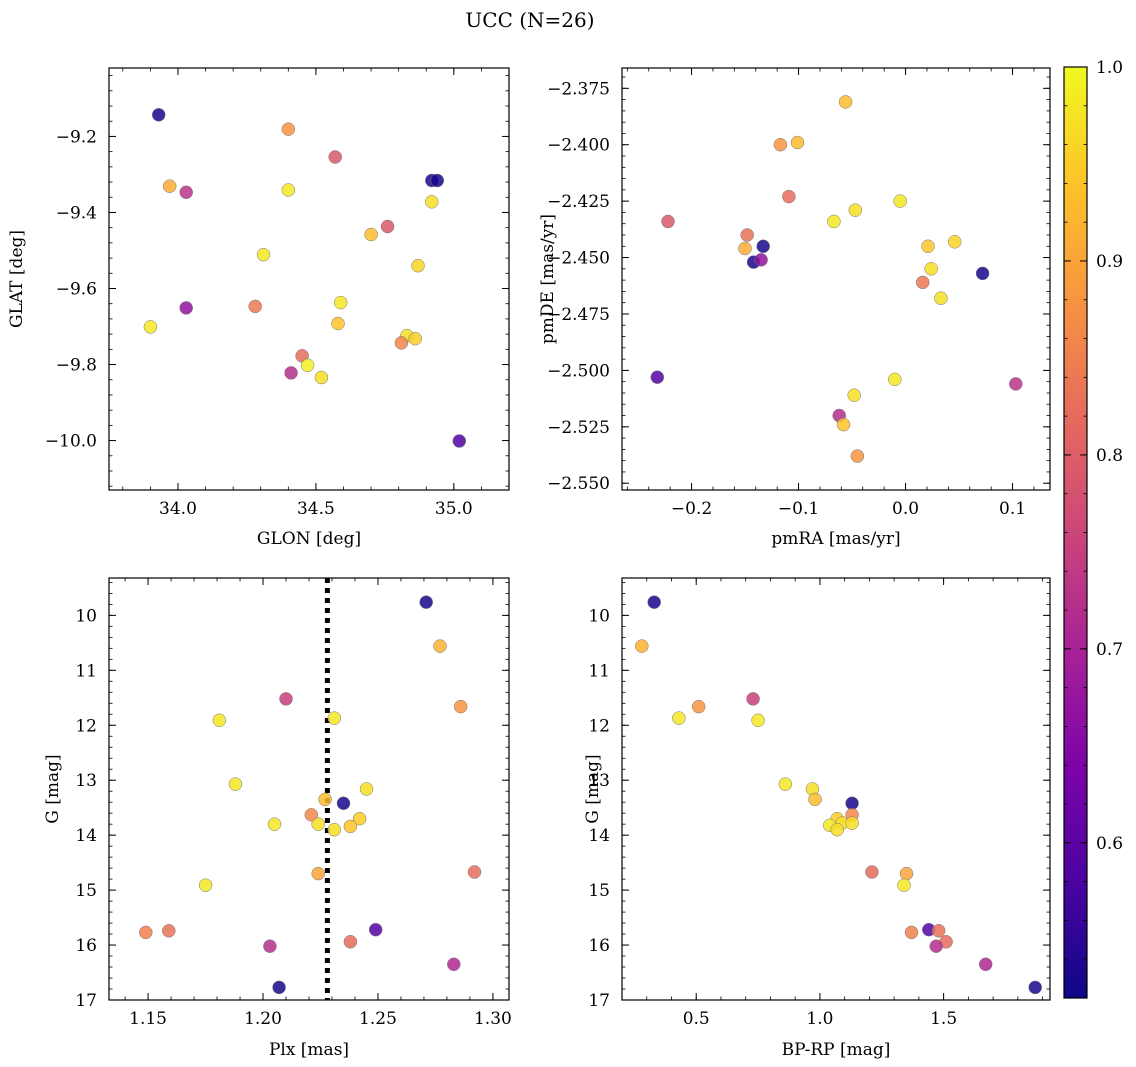  What do you see at coordinates (578, 315) in the screenshot?
I see `y-tick-label: −2.475` at bounding box center [578, 315].